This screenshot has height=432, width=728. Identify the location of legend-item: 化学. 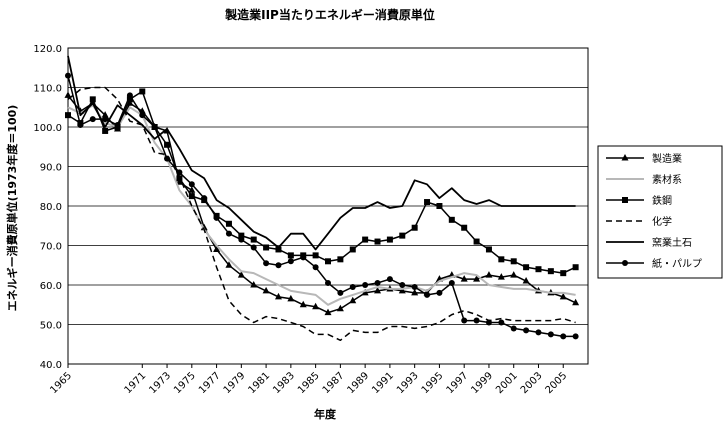
(639, 221).